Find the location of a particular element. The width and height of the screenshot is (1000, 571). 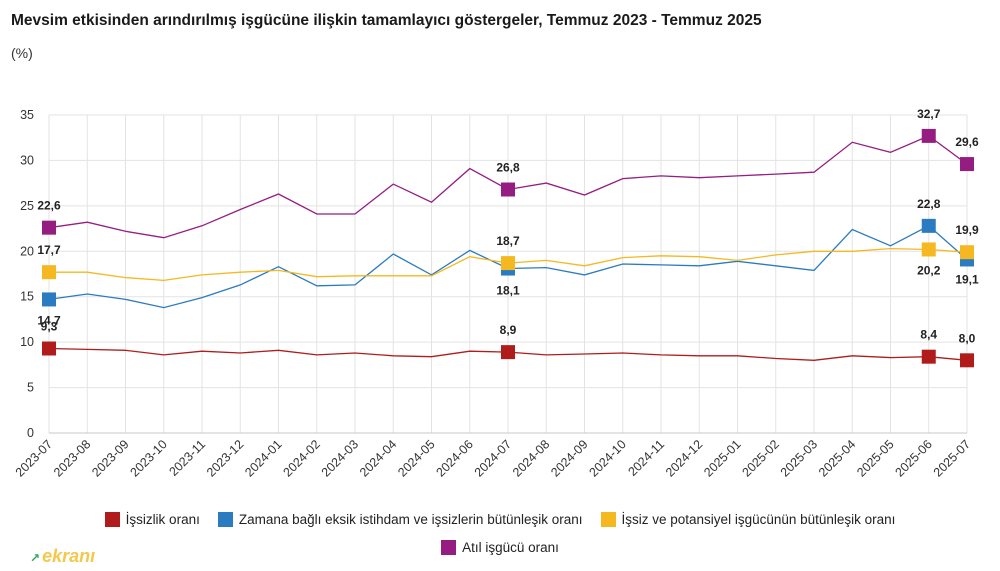

trend-arrow-icon: ↗ is located at coordinates (35, 558).